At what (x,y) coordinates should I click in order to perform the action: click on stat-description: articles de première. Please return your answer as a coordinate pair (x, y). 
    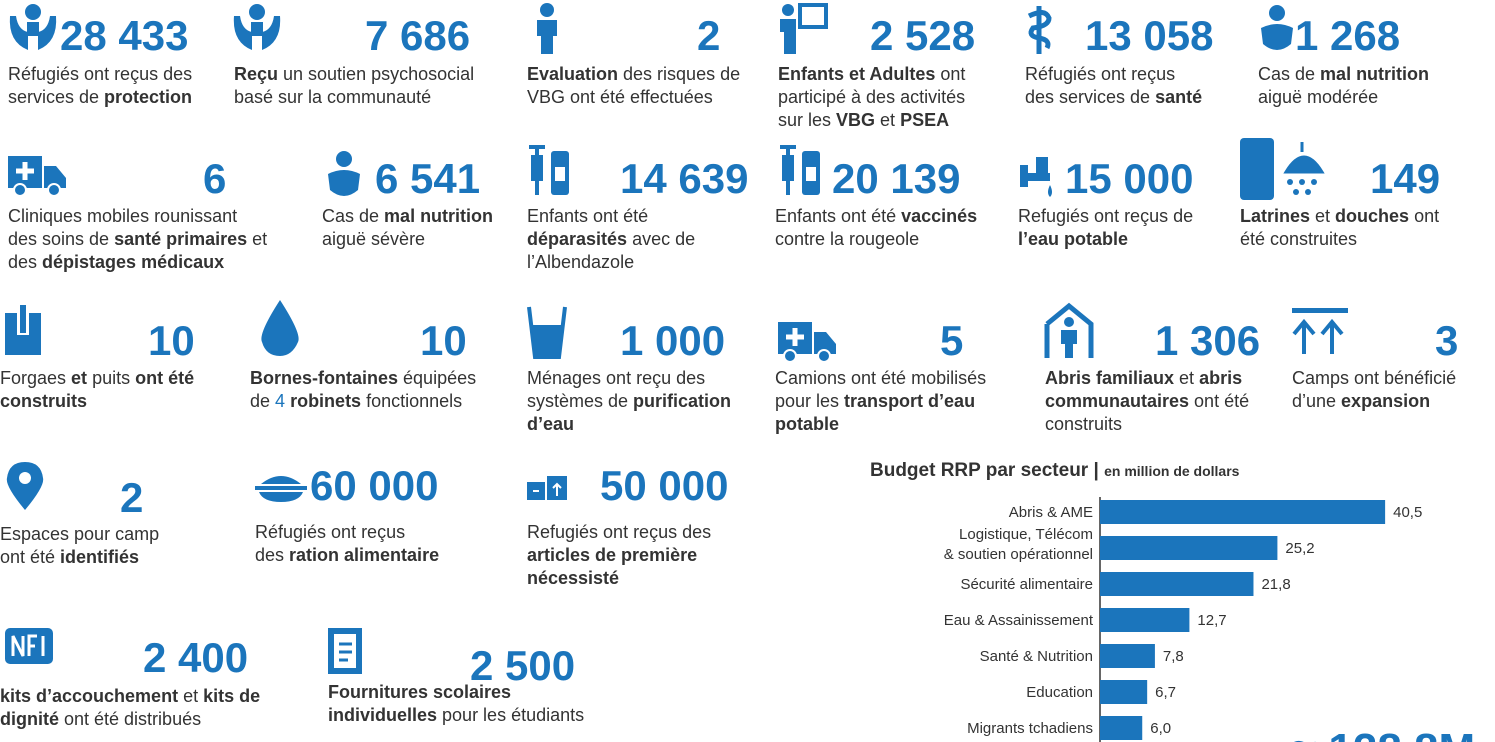
    Looking at the image, I should click on (612, 555).